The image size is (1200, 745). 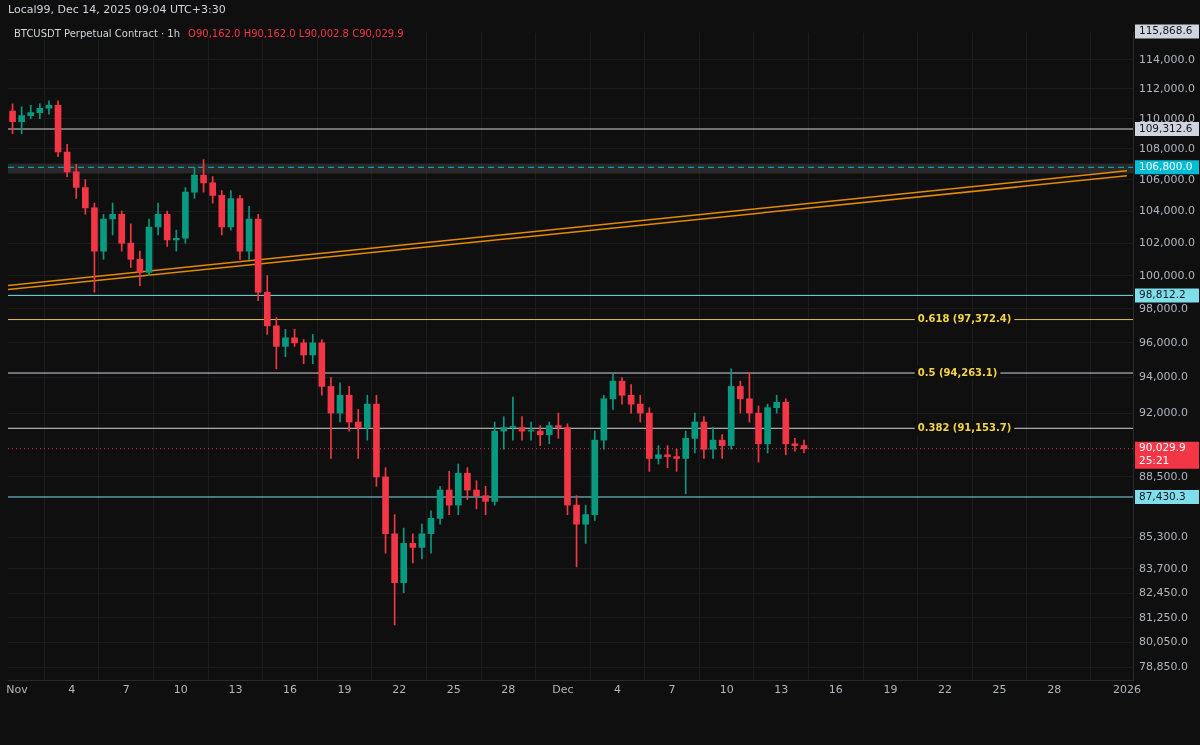 I want to click on x-tick-label: Nov, so click(x=17, y=690).